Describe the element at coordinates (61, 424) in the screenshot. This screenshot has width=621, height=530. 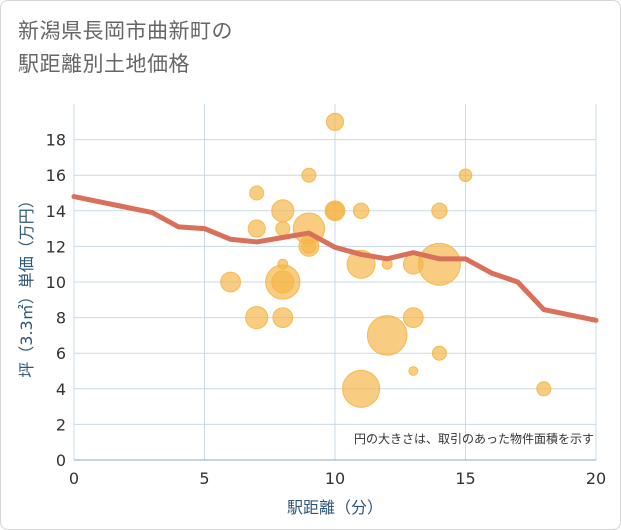
I see `y-tick-label: 2` at that location.